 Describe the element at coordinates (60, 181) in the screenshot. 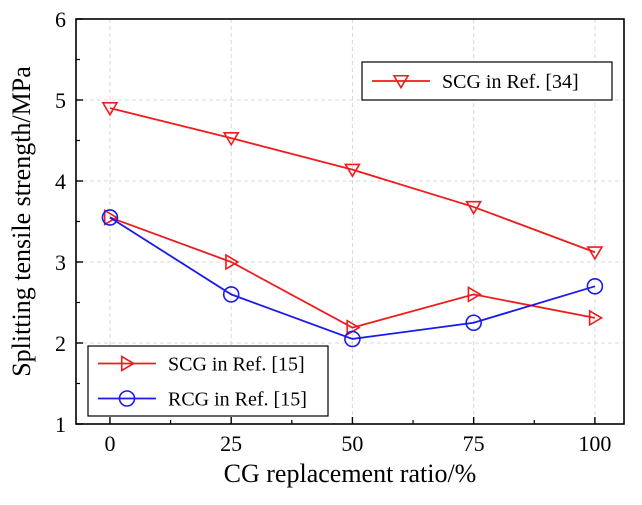

I see `y-tick-label: 4` at that location.